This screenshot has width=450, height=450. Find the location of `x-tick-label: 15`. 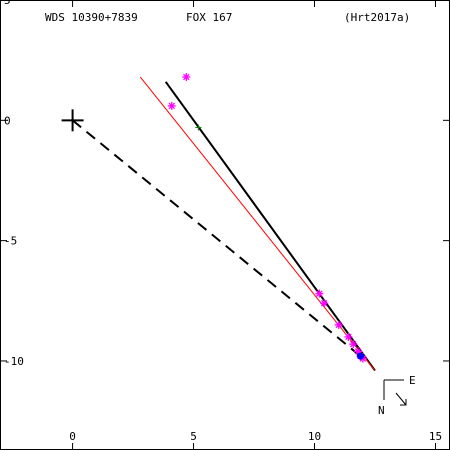

x-tick-label: 15 is located at coordinates (435, 436).